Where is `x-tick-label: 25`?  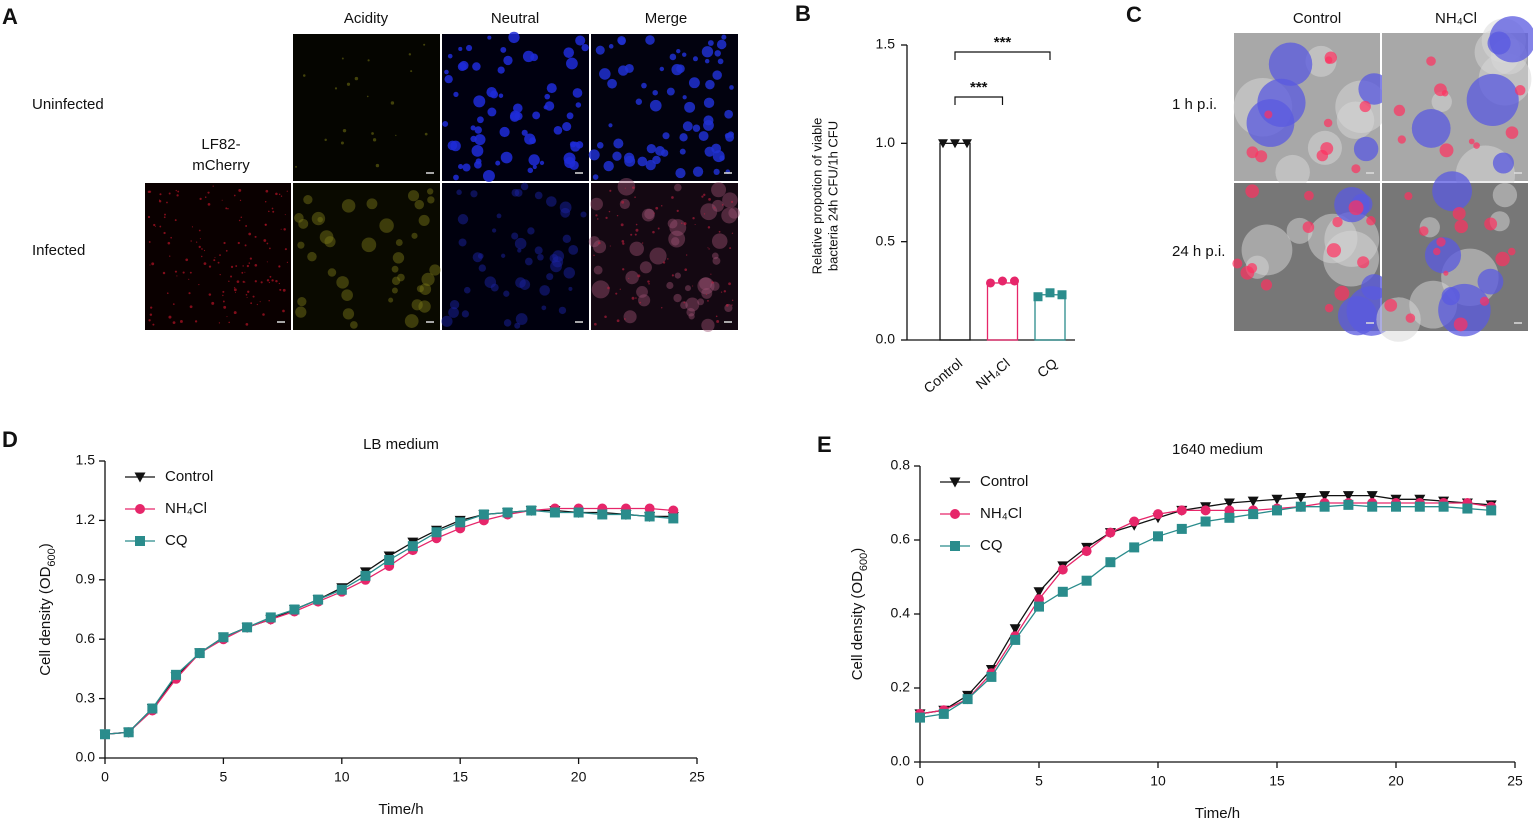
x-tick-label: 25 is located at coordinates (1515, 781).